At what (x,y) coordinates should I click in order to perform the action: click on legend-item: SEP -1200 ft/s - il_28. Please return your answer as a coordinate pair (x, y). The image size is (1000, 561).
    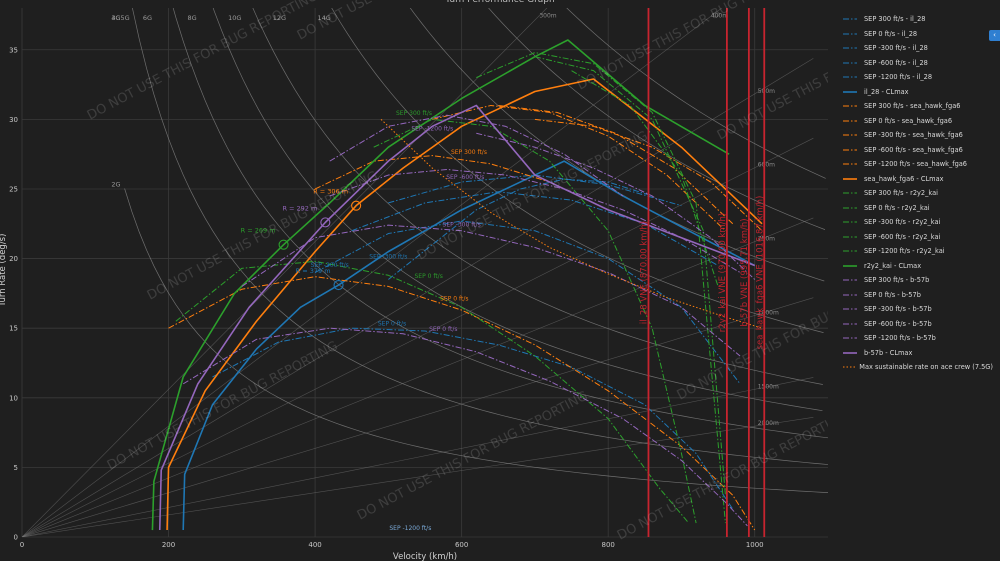
    Looking at the image, I should click on (918, 77).